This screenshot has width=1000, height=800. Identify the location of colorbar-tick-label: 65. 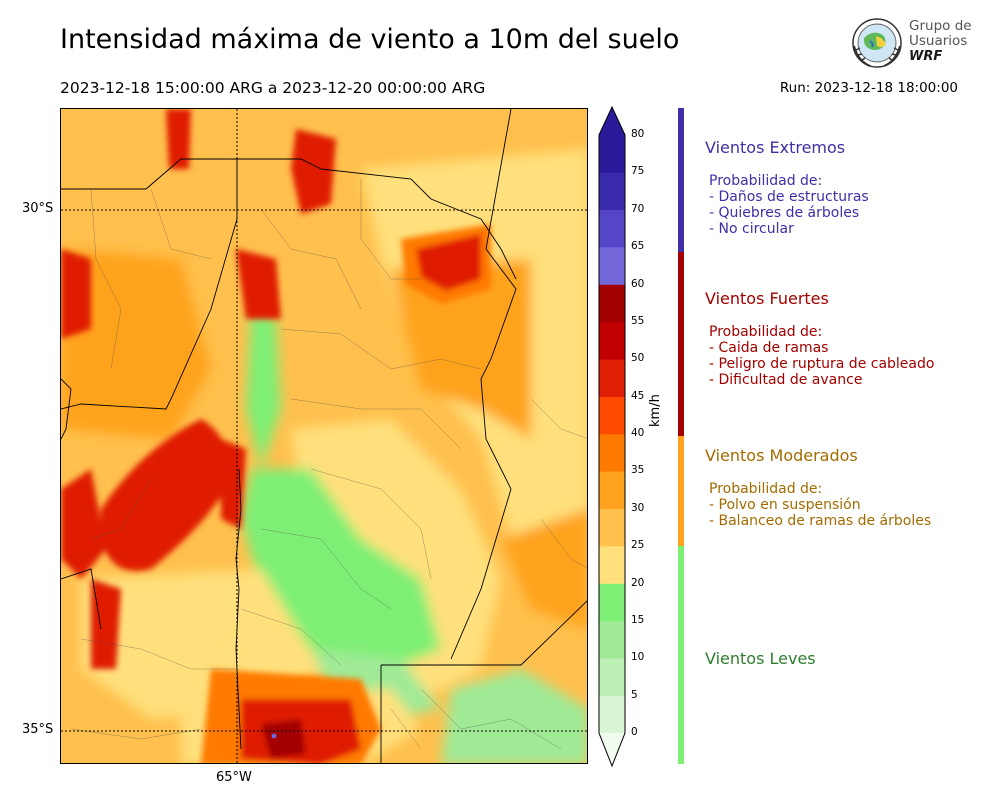
(638, 246).